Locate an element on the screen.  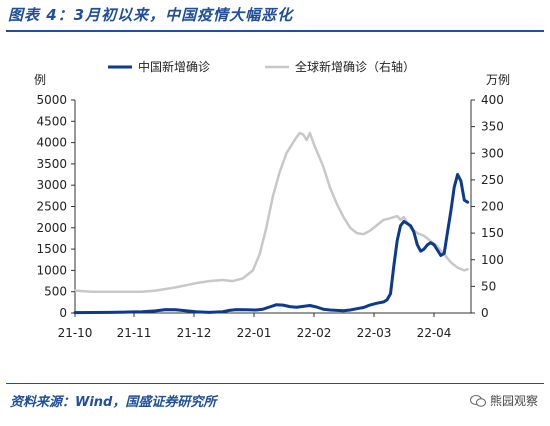
right-tick-label: 150 is located at coordinates (492, 233).